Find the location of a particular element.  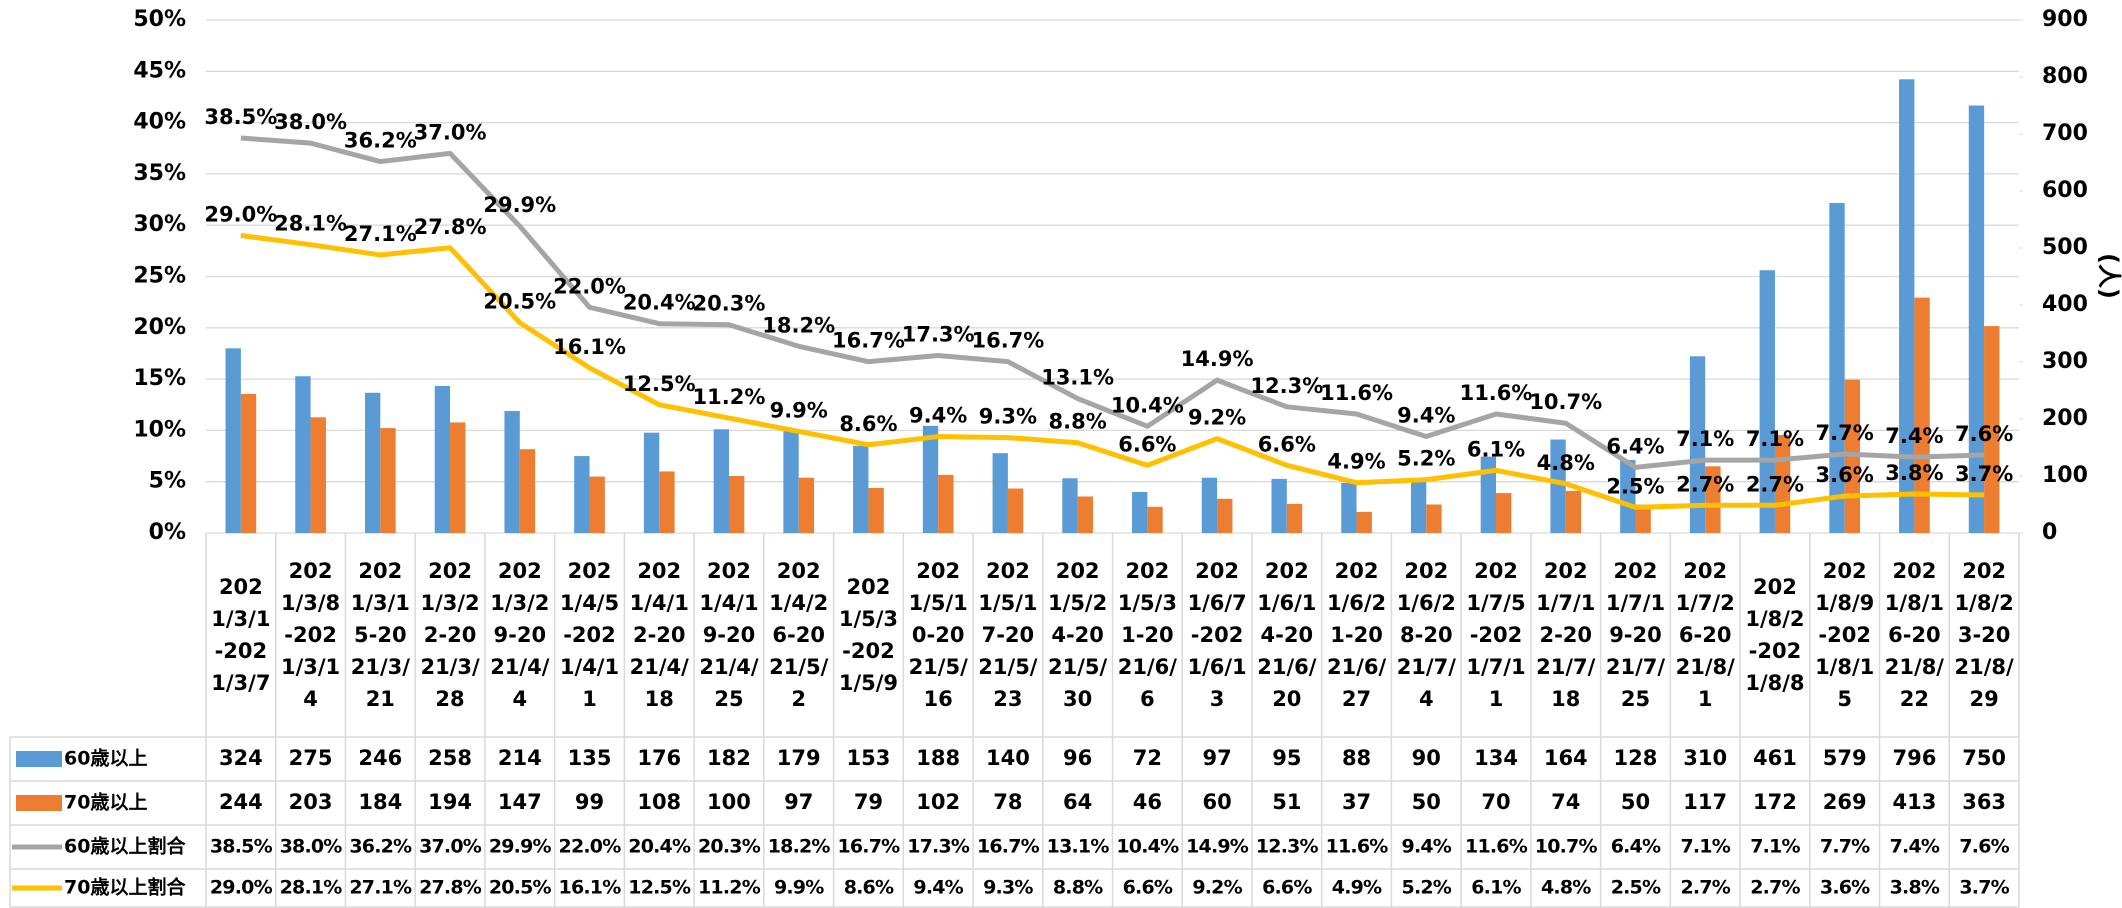

data-label: 29.0% is located at coordinates (240, 214).